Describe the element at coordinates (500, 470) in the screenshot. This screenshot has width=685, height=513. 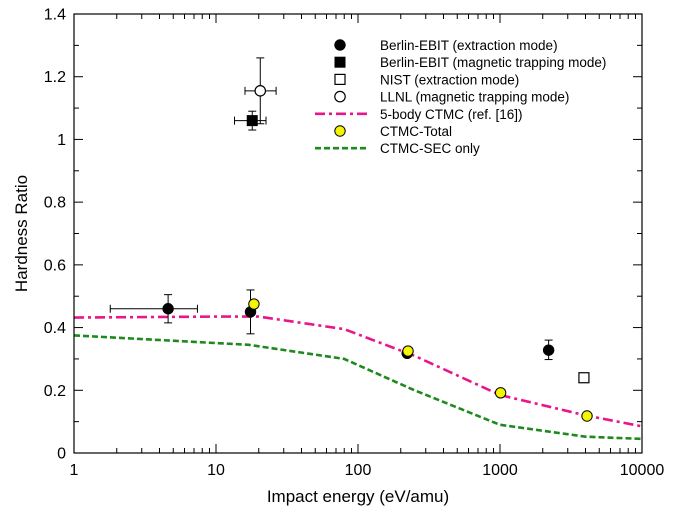
I see `x-tick-label: 1000` at that location.